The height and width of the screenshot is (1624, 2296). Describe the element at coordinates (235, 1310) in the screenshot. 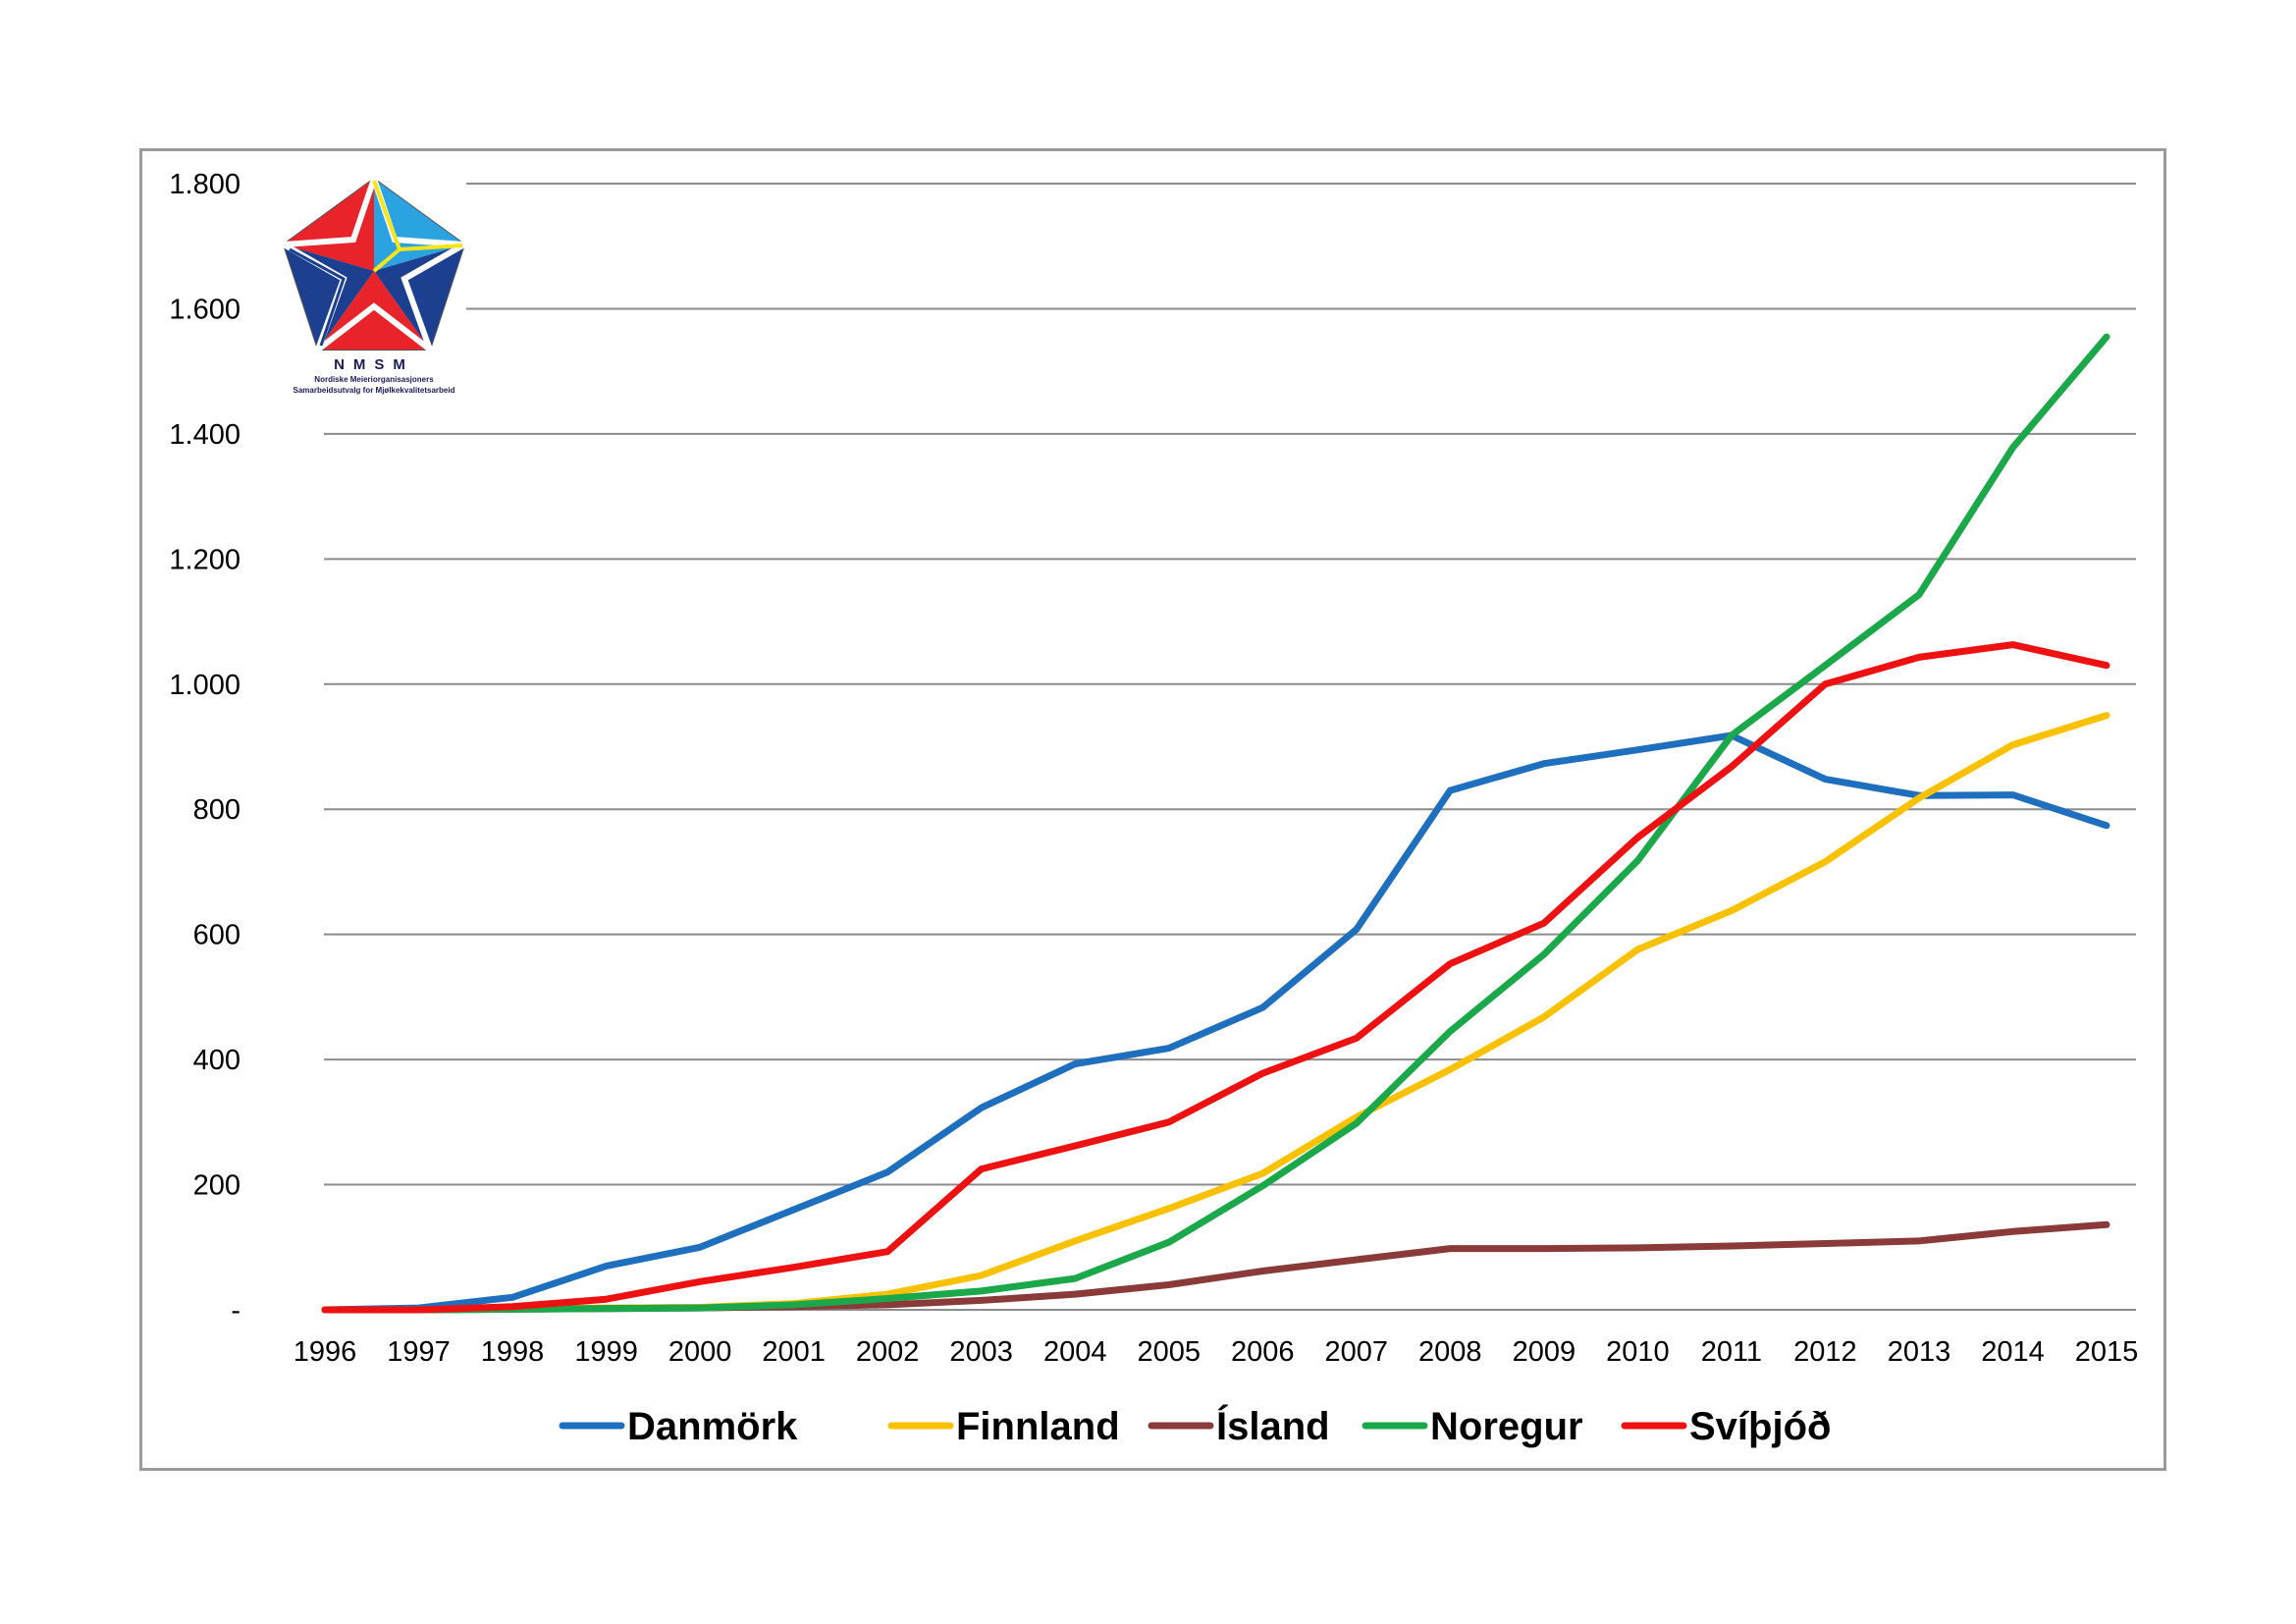

I see `y-tick-label: -` at that location.